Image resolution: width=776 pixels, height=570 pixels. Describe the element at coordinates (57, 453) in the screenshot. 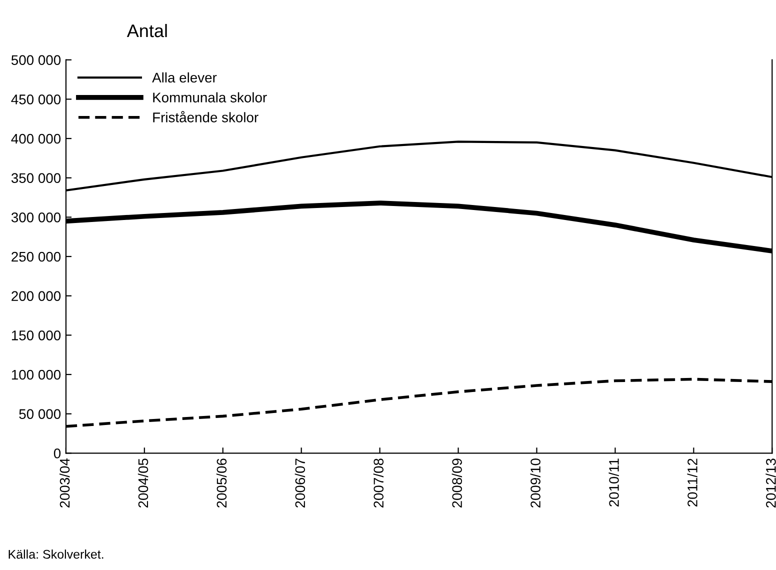

I see `y-tick-label: 0` at that location.